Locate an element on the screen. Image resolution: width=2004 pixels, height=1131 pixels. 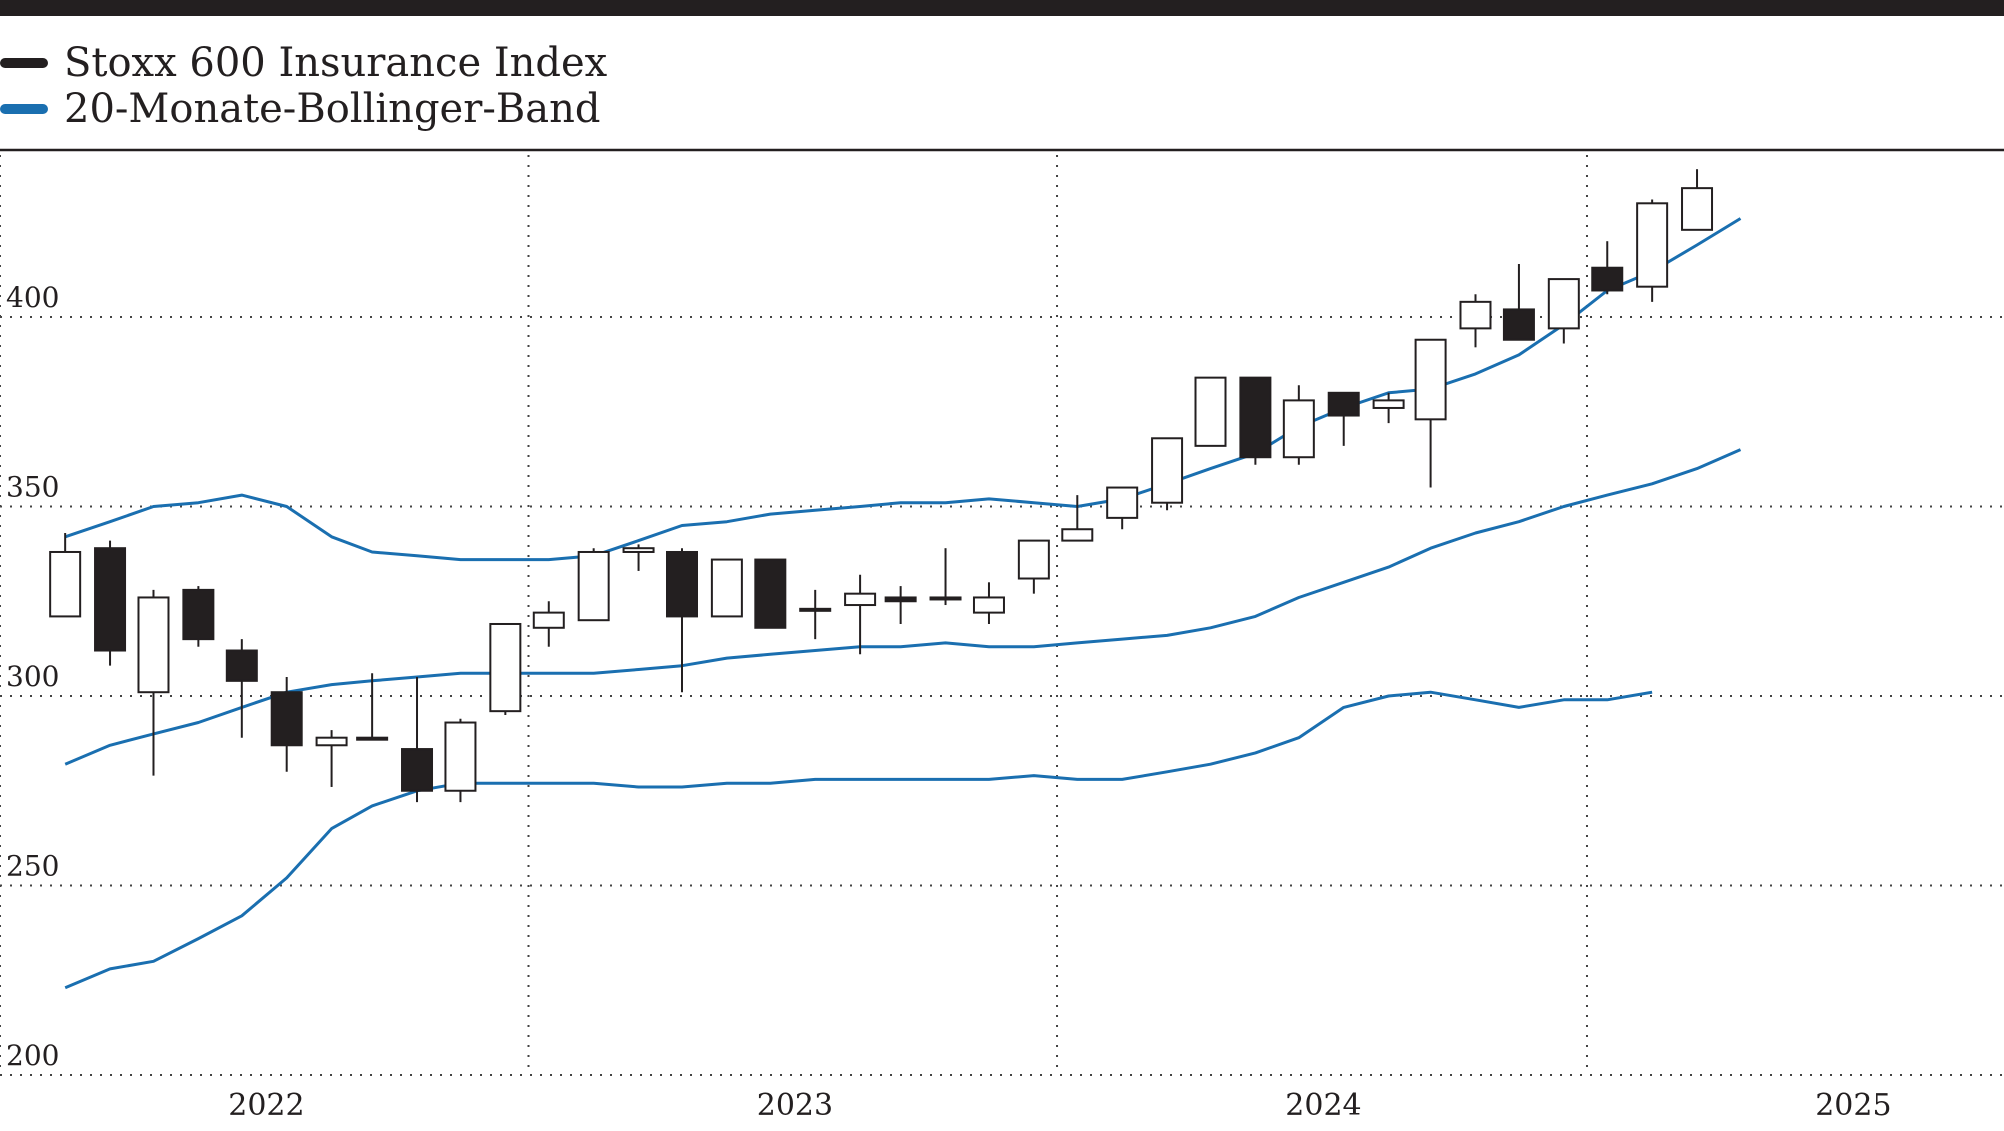
legend-item-index: Stoxx 600 Insurance Index is located at coordinates (303, 63).